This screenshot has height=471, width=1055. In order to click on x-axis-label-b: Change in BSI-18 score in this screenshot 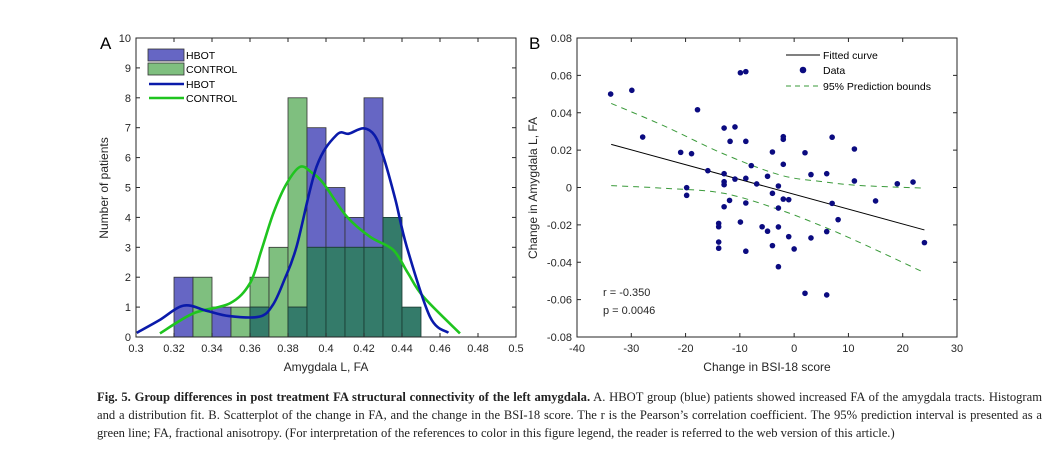, I will do `click(767, 367)`.